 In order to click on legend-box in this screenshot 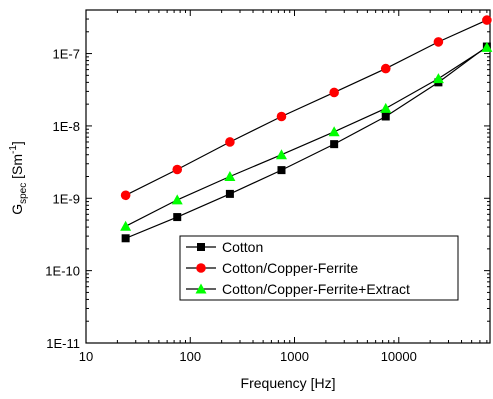, I will do `click(319, 268)`.